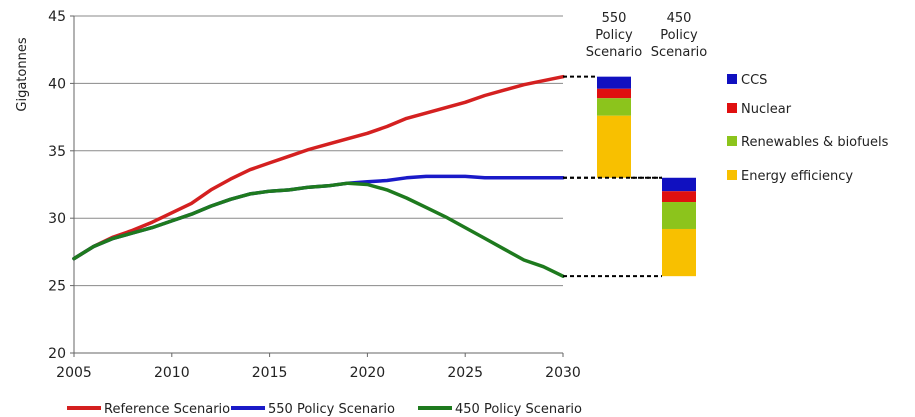 This screenshot has height=417, width=915. I want to click on y-axis-title: Gigatonnes, so click(22, 74).